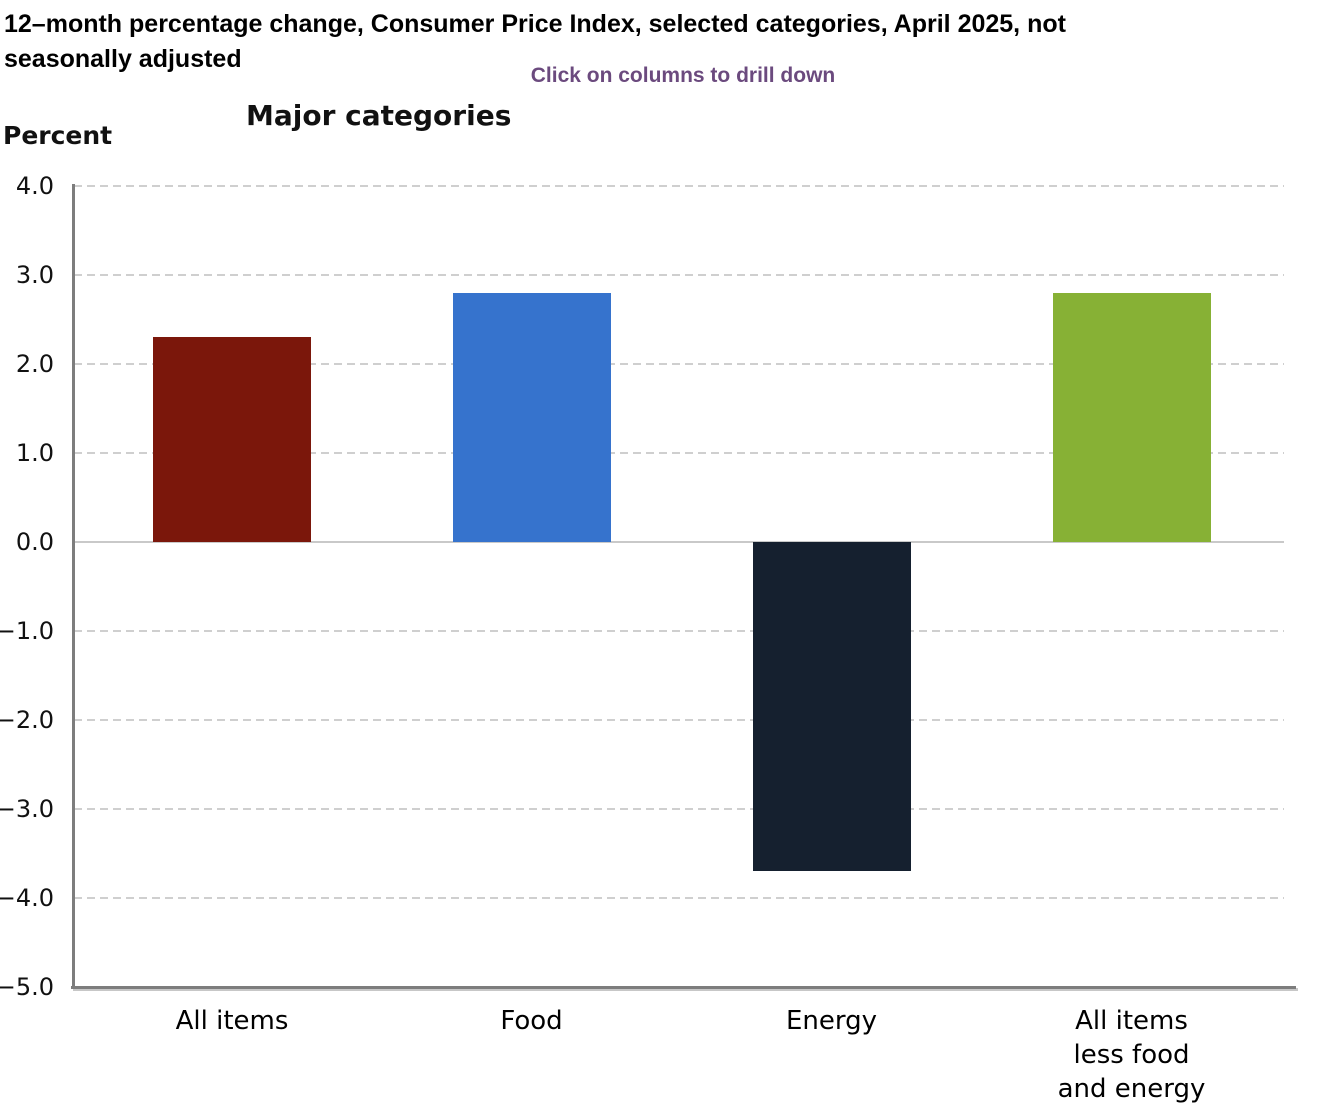  What do you see at coordinates (58, 135) in the screenshot?
I see `y-axis-unit-label: Percent` at bounding box center [58, 135].